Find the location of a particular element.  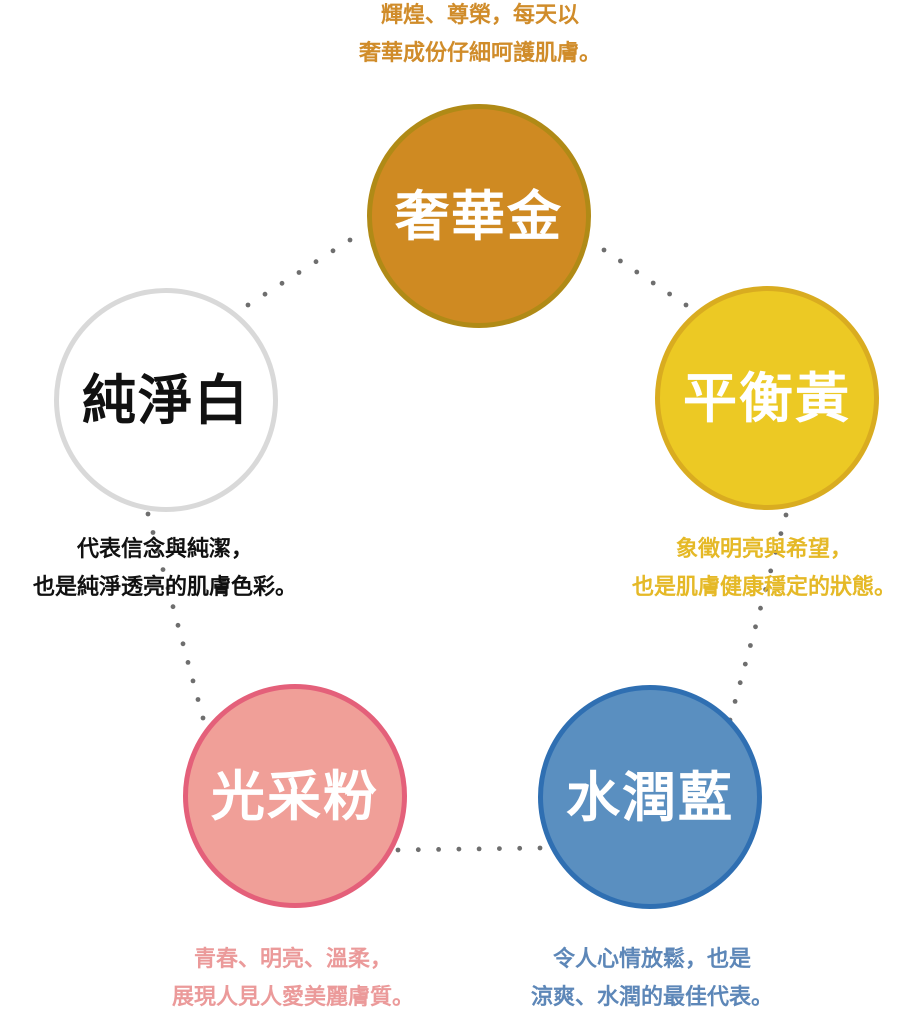

white-description: 代表信念與純潔， 也是純淨透亮的肌膚色彩。 is located at coordinates (165, 568).